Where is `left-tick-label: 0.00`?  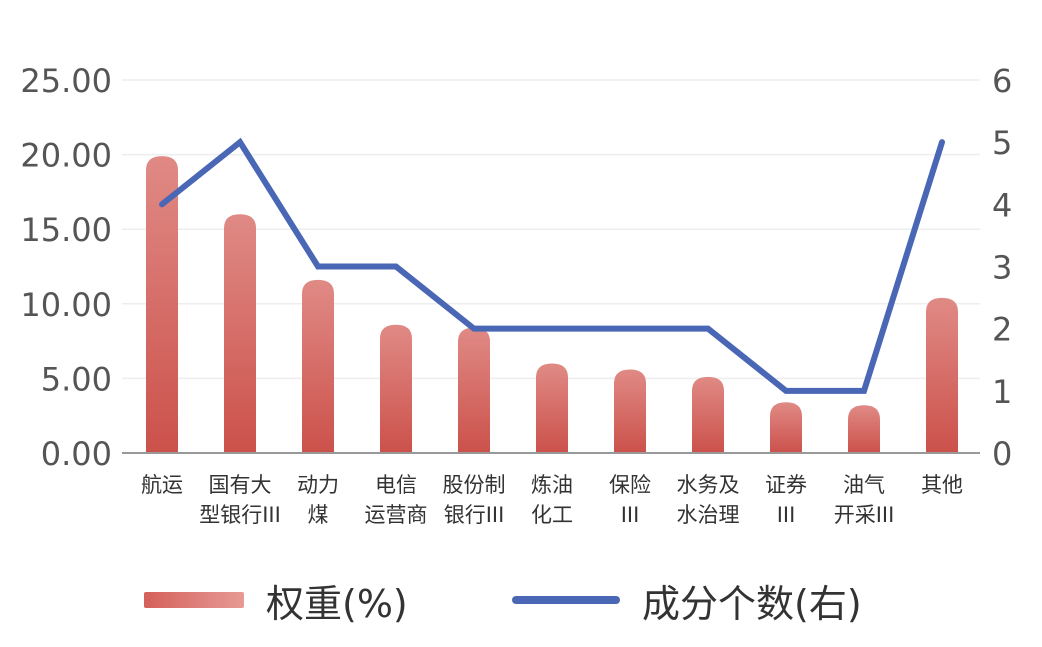
left-tick-label: 0.00 is located at coordinates (76, 454).